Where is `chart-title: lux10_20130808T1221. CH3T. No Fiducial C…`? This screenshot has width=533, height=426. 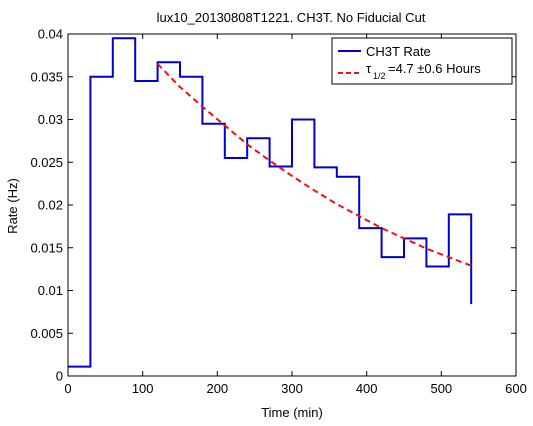 chart-title: lux10_20130808T1221. CH3T. No Fiducial C… is located at coordinates (291, 17).